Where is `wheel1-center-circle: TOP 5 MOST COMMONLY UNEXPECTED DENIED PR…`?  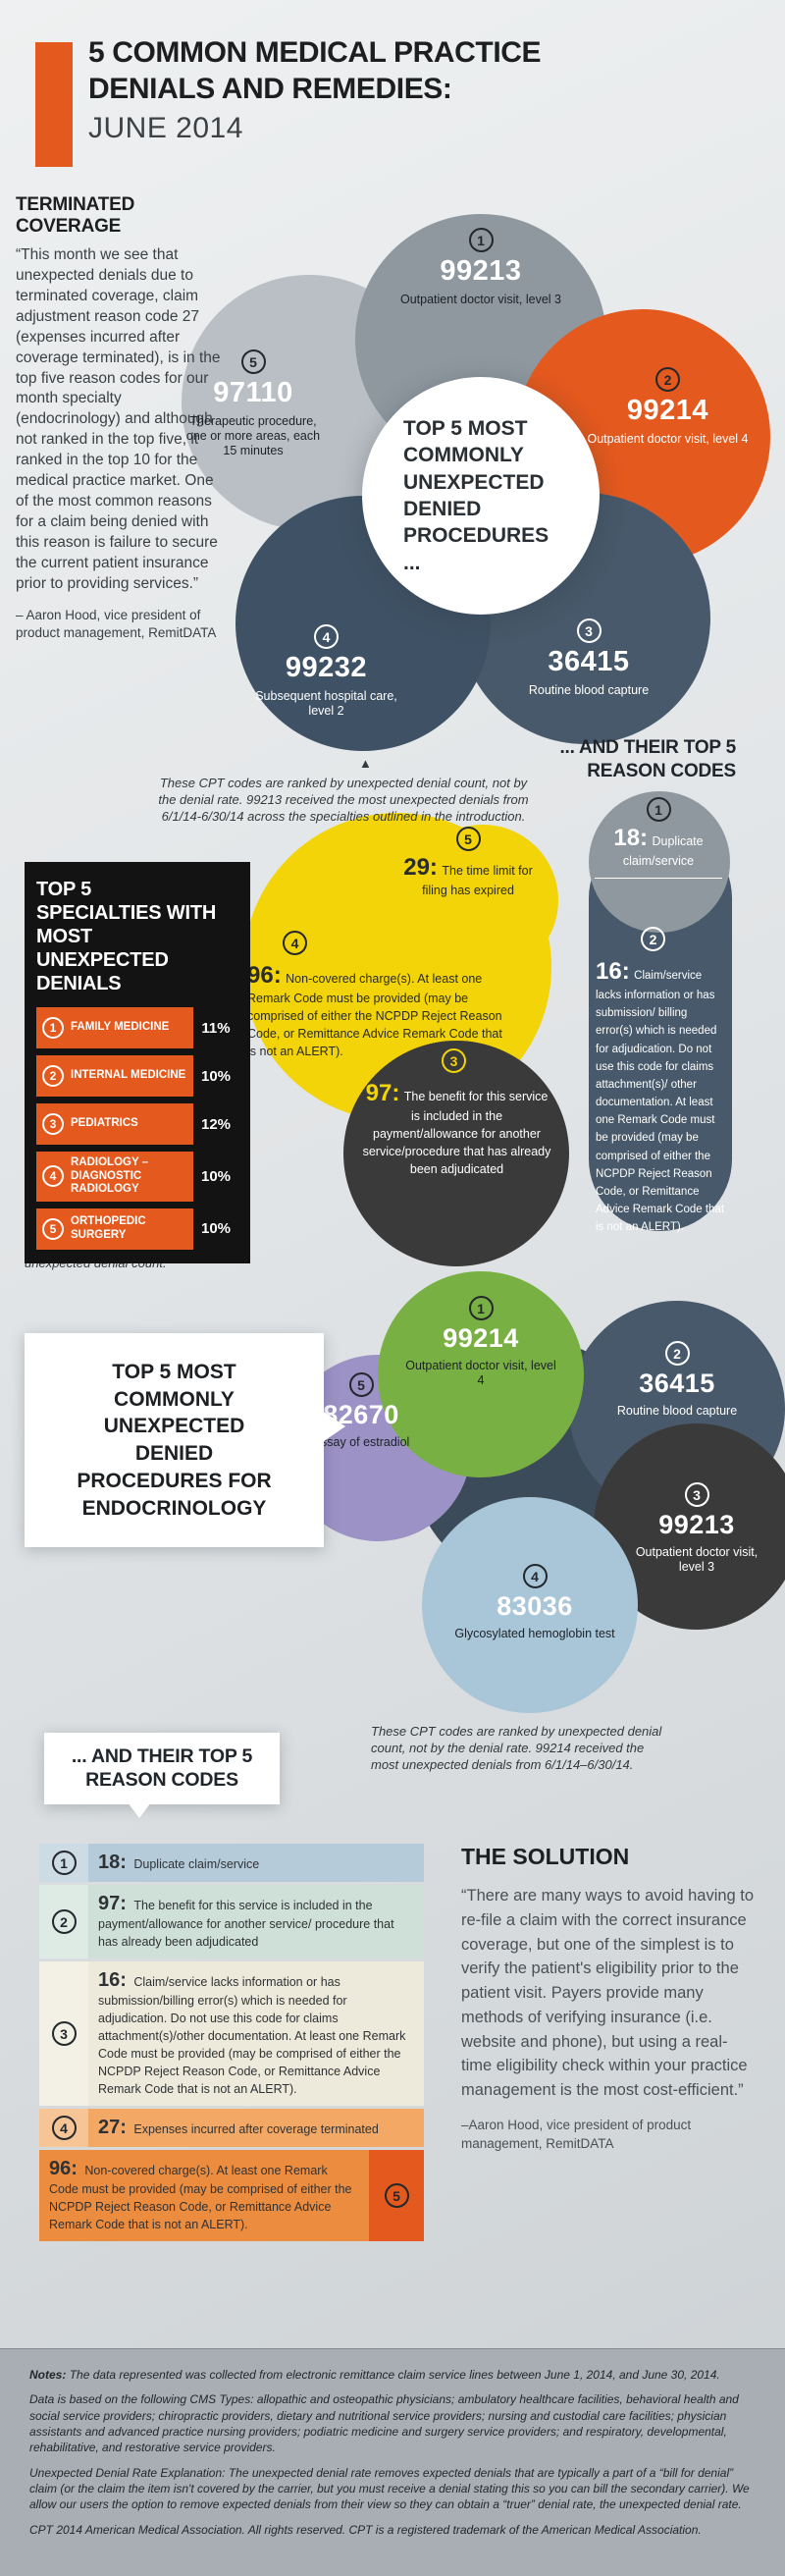
wheel1-center-circle: TOP 5 MOST COMMONLY UNEXPECTED DENIED PR… is located at coordinates (481, 496).